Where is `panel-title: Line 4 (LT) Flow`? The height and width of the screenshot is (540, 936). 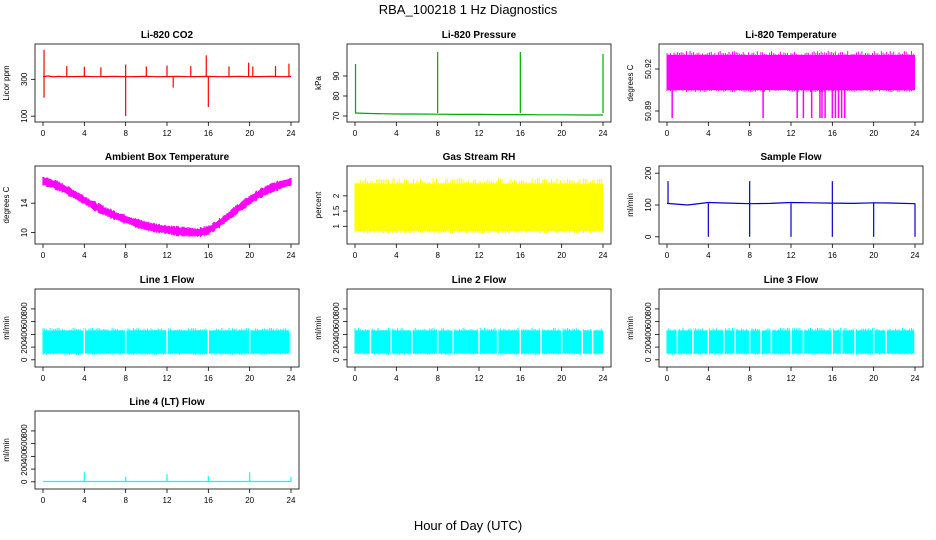
panel-title: Line 4 (LT) Flow is located at coordinates (167, 402).